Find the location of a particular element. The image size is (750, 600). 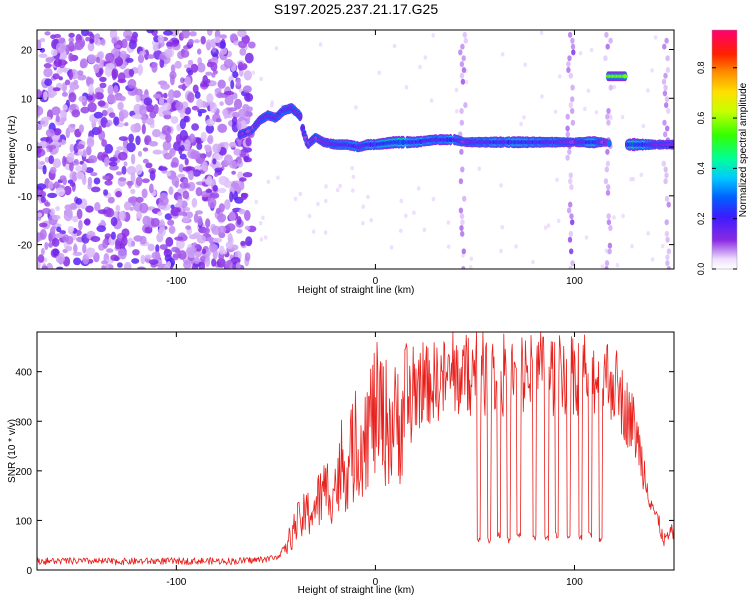

spectrogram-y-tick-label: 20 is located at coordinates (27, 51).